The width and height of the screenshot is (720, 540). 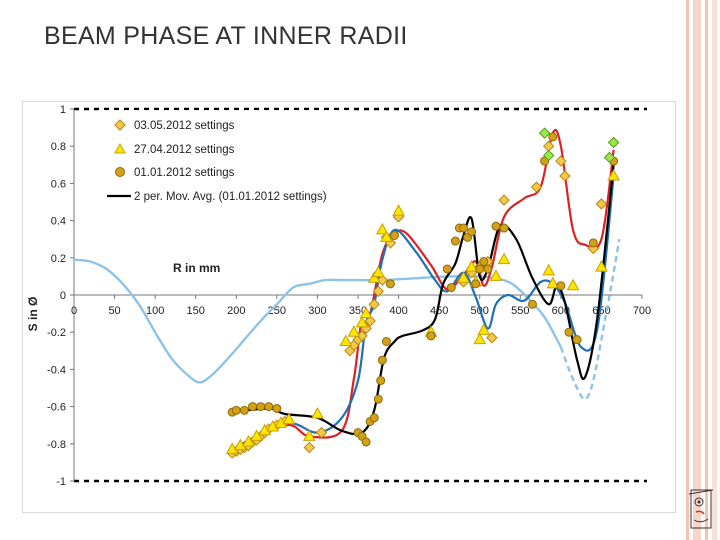 What do you see at coordinates (701, 509) in the screenshot?
I see `logo-icon` at bounding box center [701, 509].